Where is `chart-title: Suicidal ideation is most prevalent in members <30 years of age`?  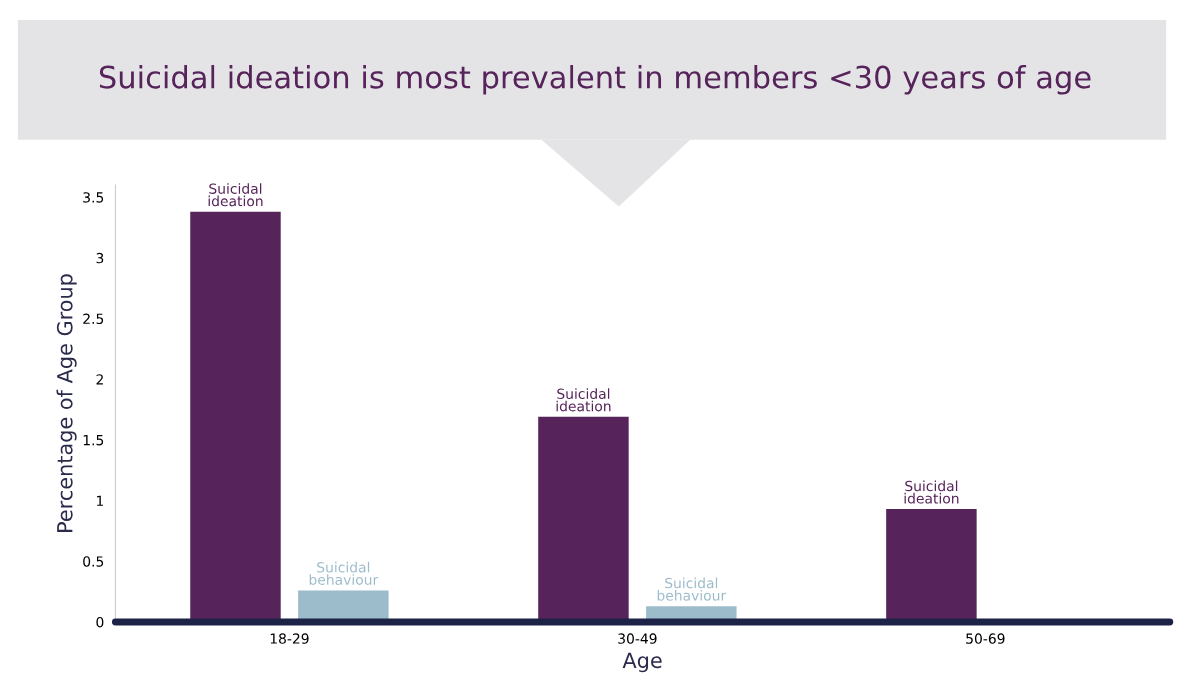
chart-title: Suicidal ideation is most prevalent in members <30 years of age is located at coordinates (595, 80).